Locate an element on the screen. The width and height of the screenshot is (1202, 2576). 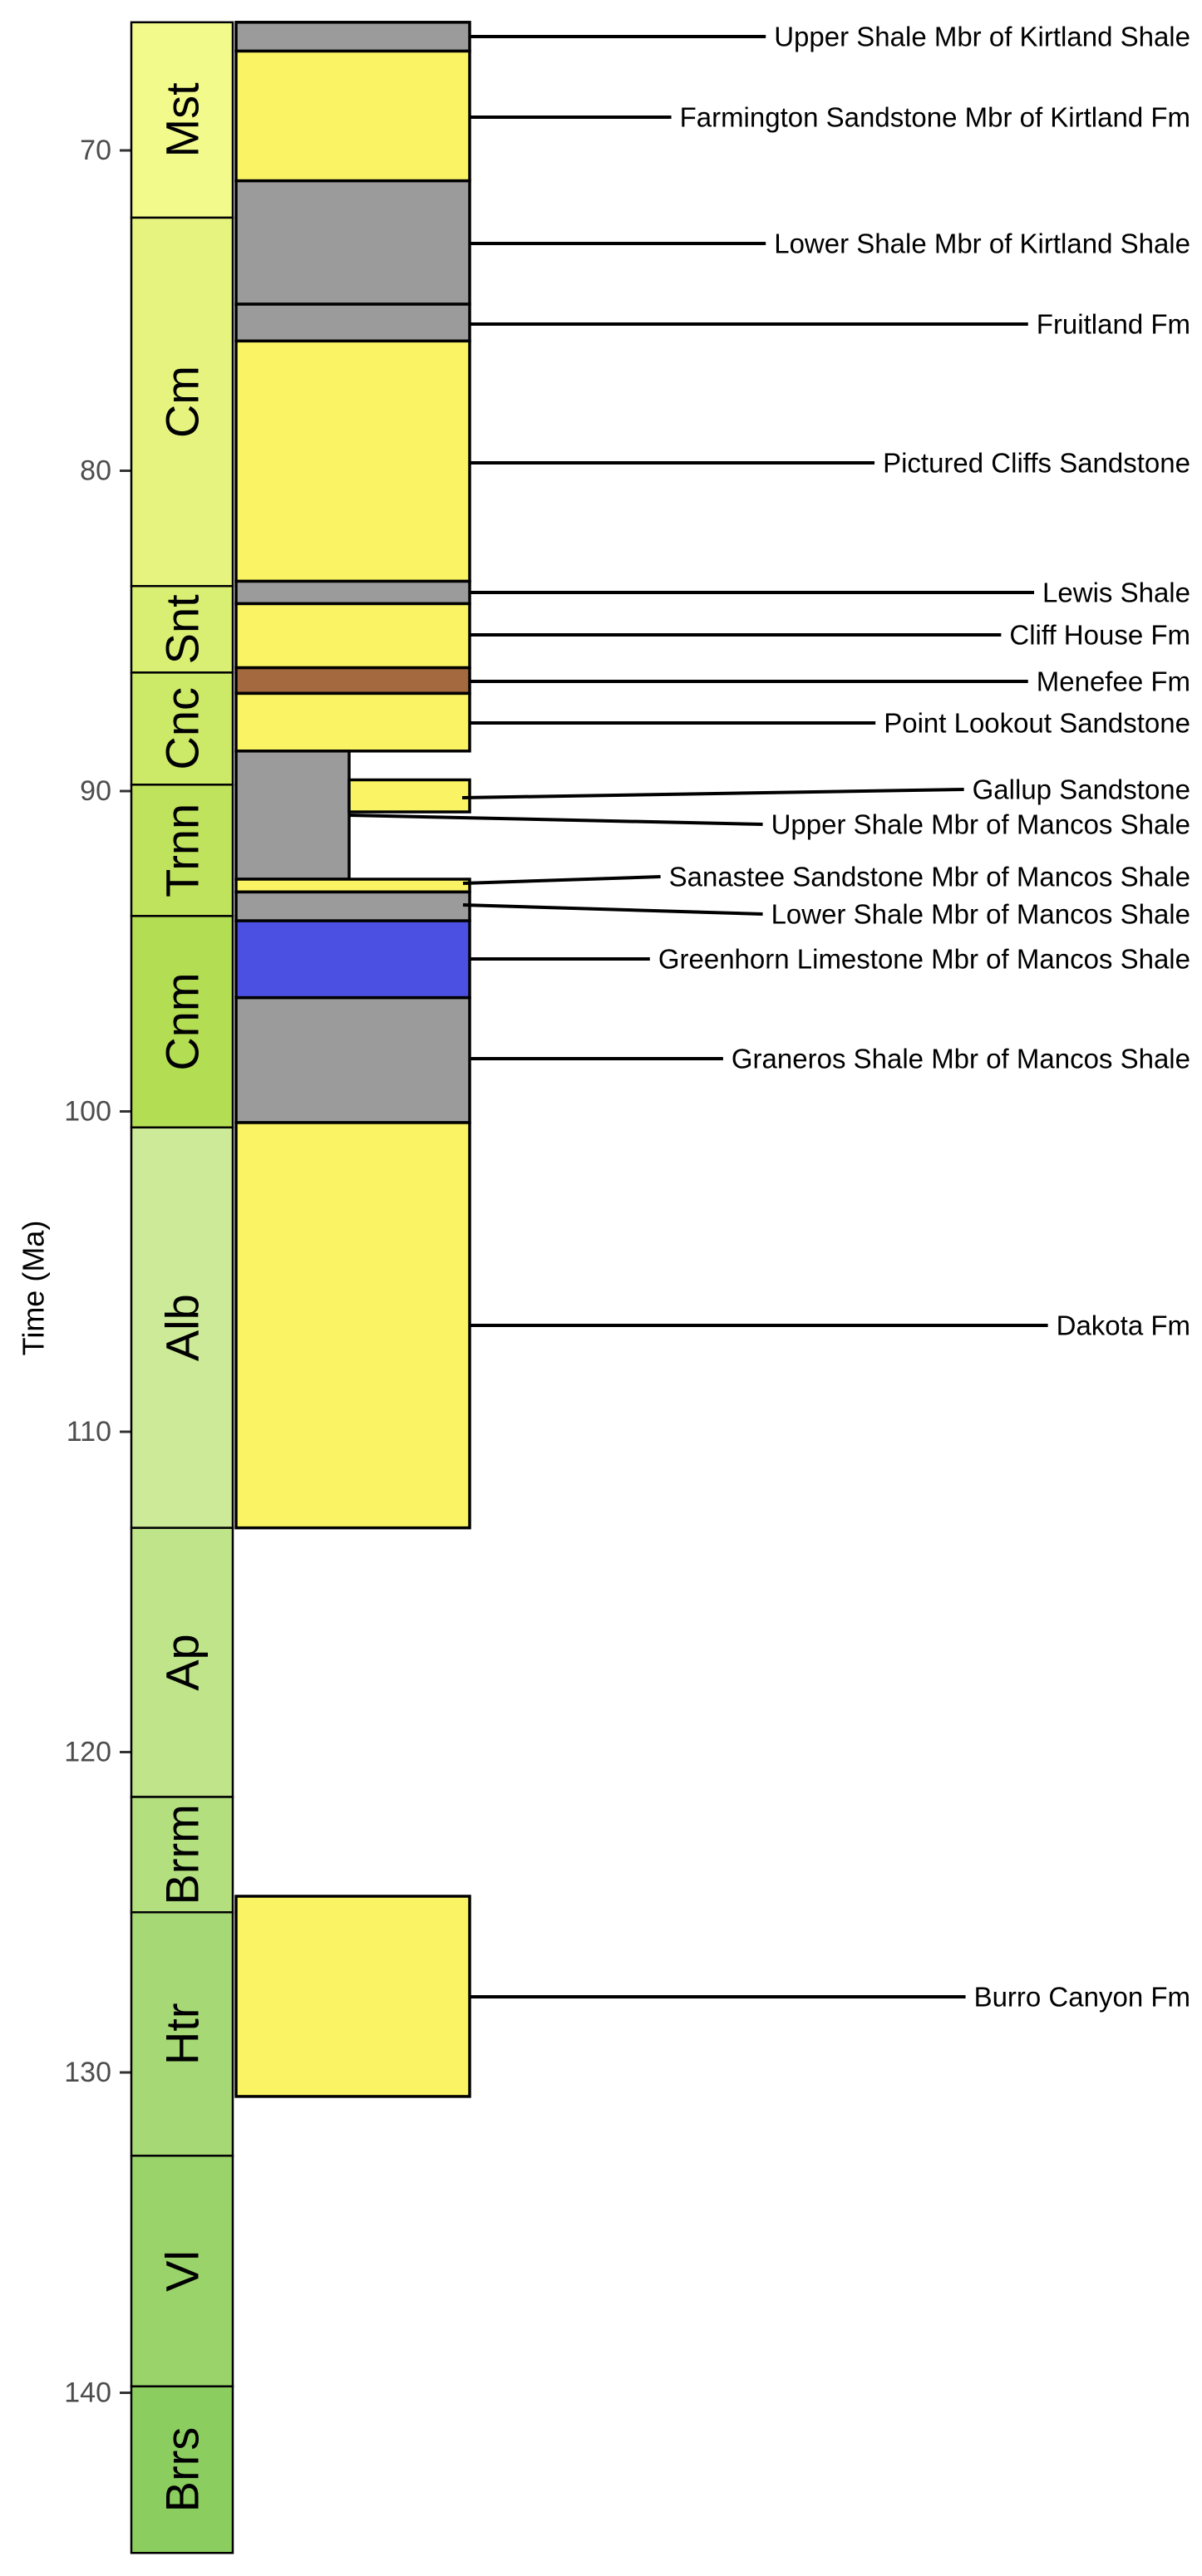
stage-label-ap: Ap is located at coordinates (182, 1662).